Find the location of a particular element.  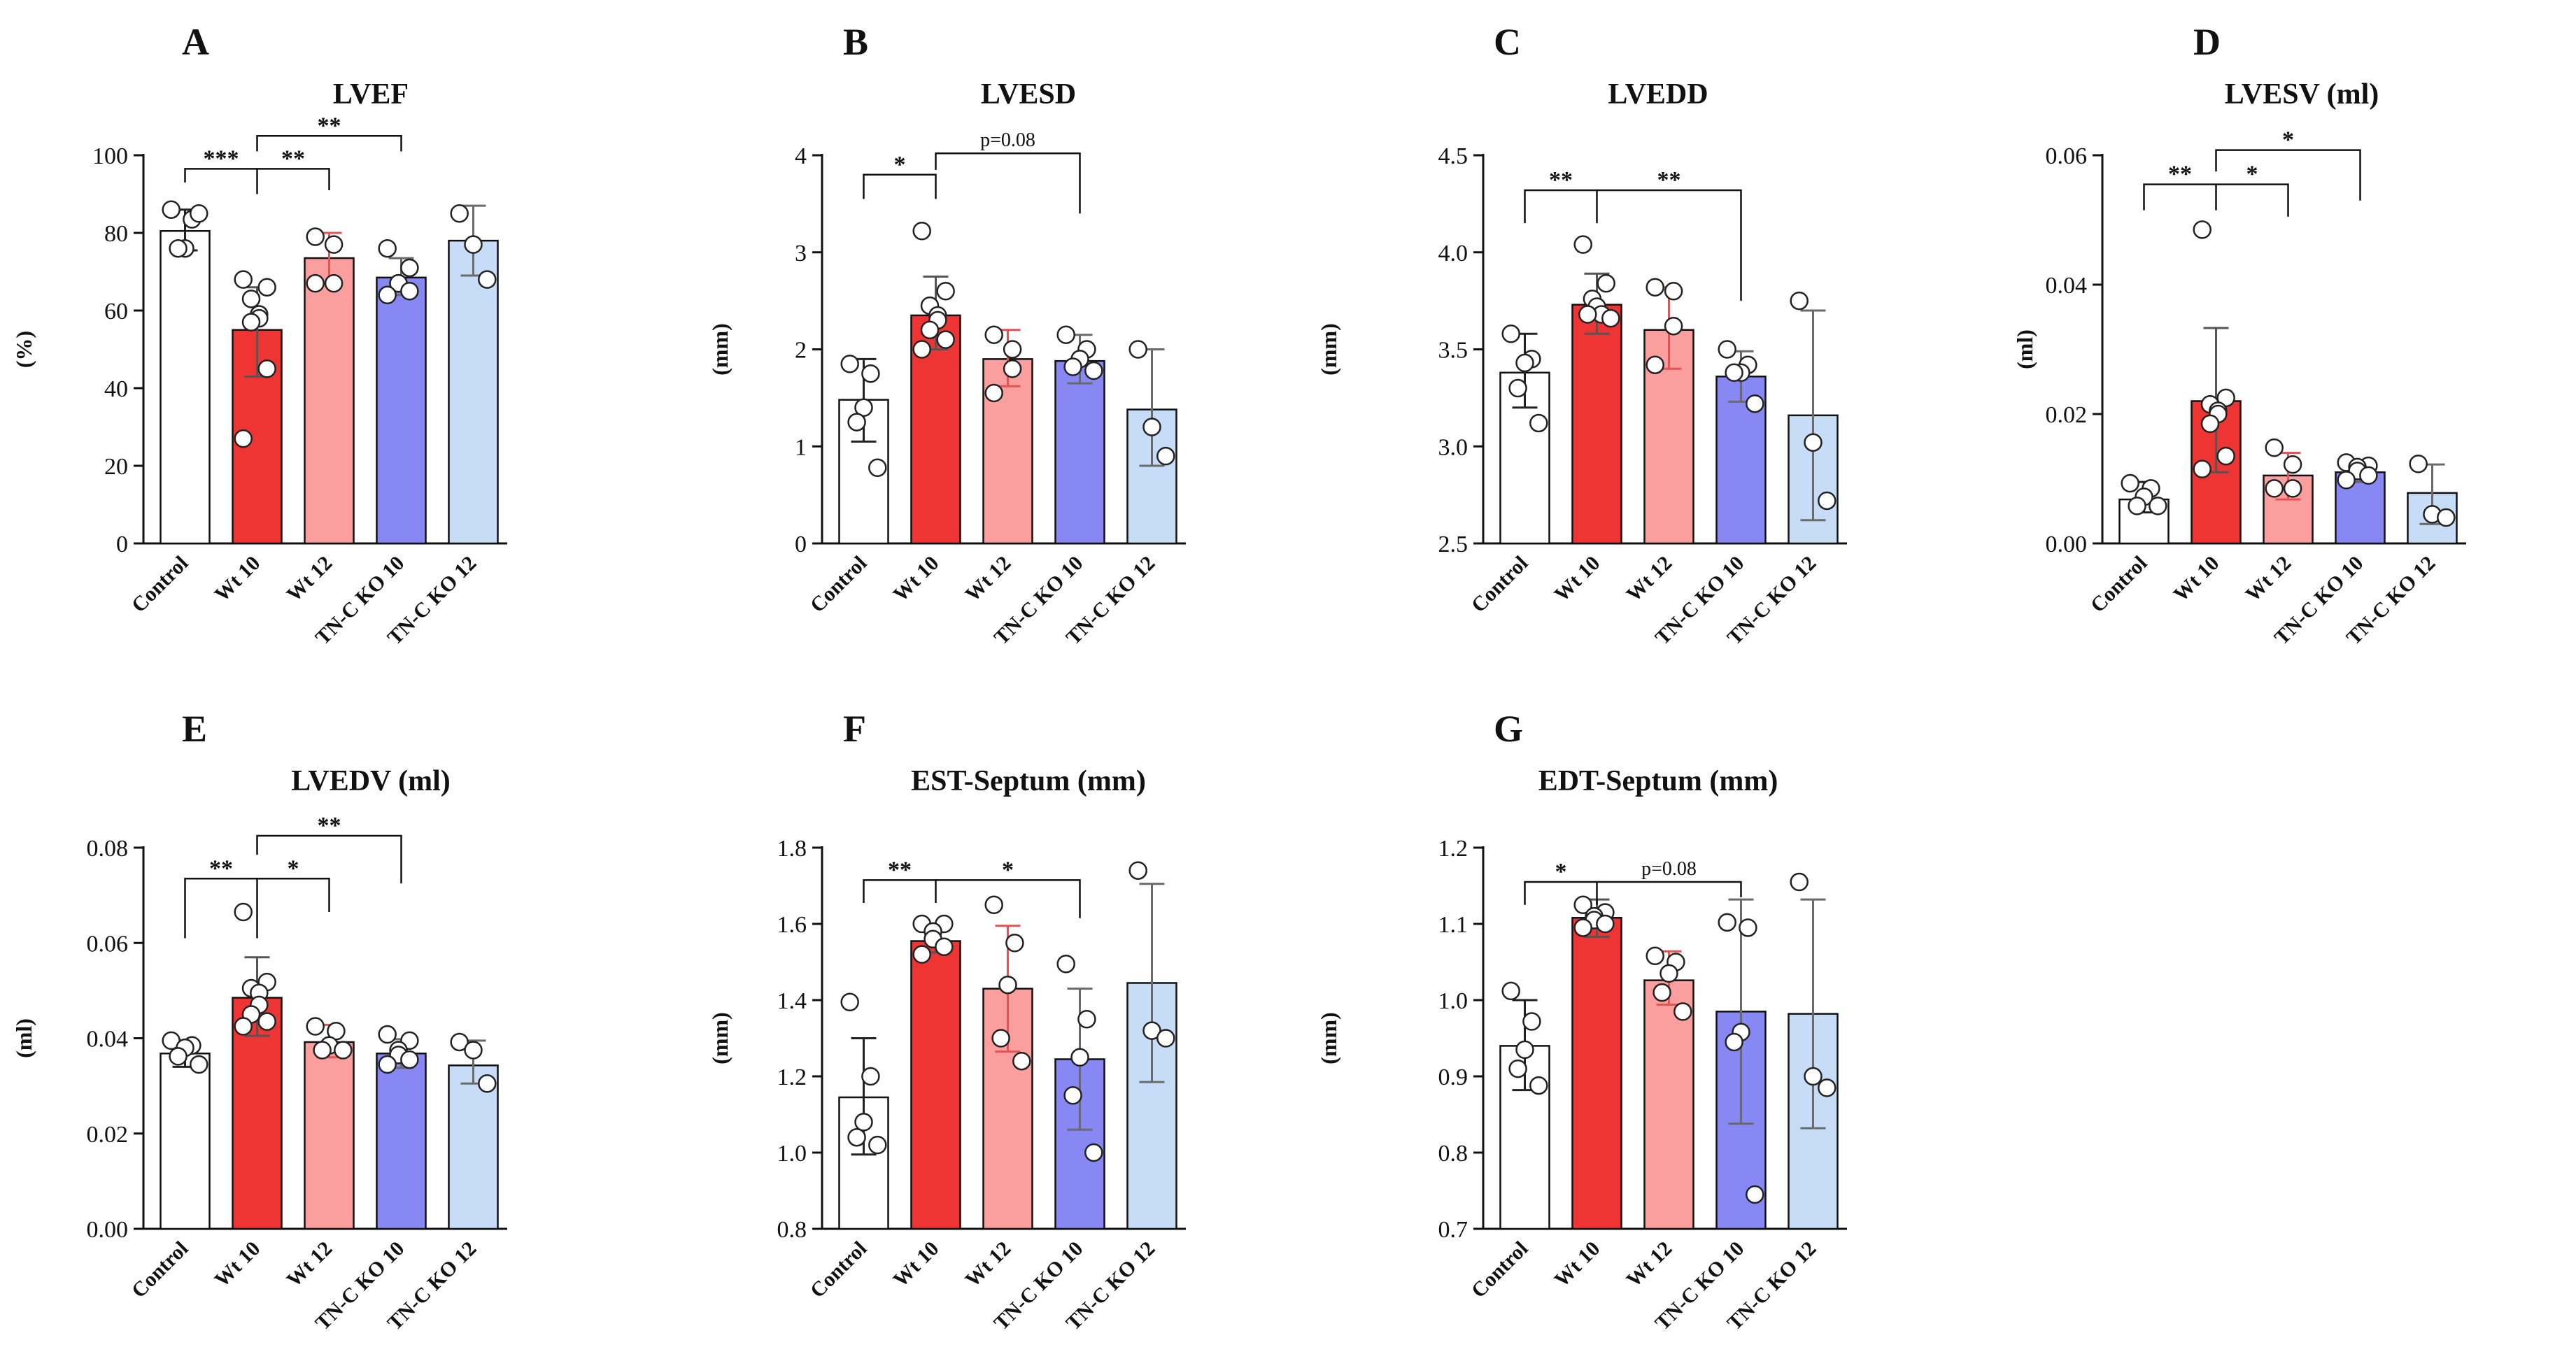

panel-title: EST-Septum (mm) is located at coordinates (1028, 781).